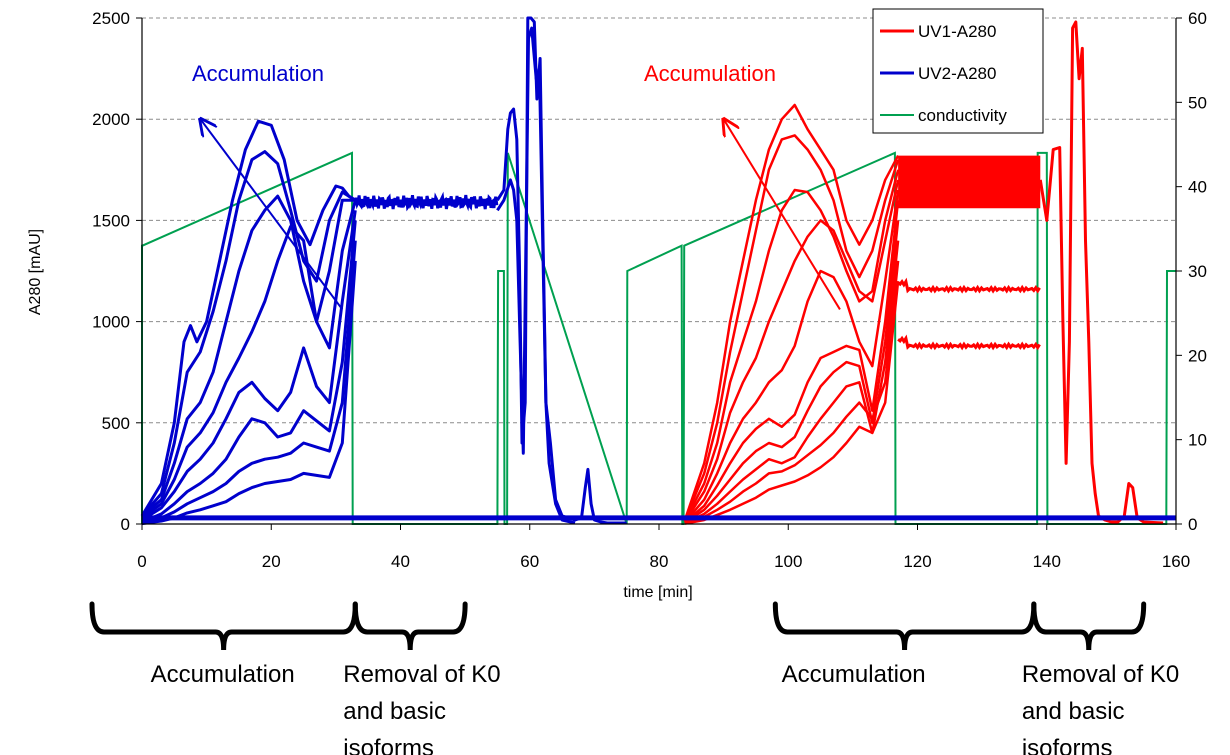 The image size is (1230, 755). What do you see at coordinates (400, 561) in the screenshot?
I see `x-tick-label: 40` at bounding box center [400, 561].